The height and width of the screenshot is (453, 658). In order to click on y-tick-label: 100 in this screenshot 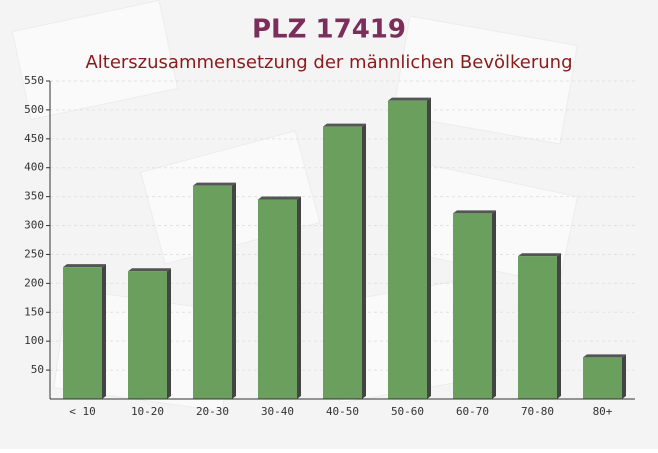, I will do `click(34, 340)`.